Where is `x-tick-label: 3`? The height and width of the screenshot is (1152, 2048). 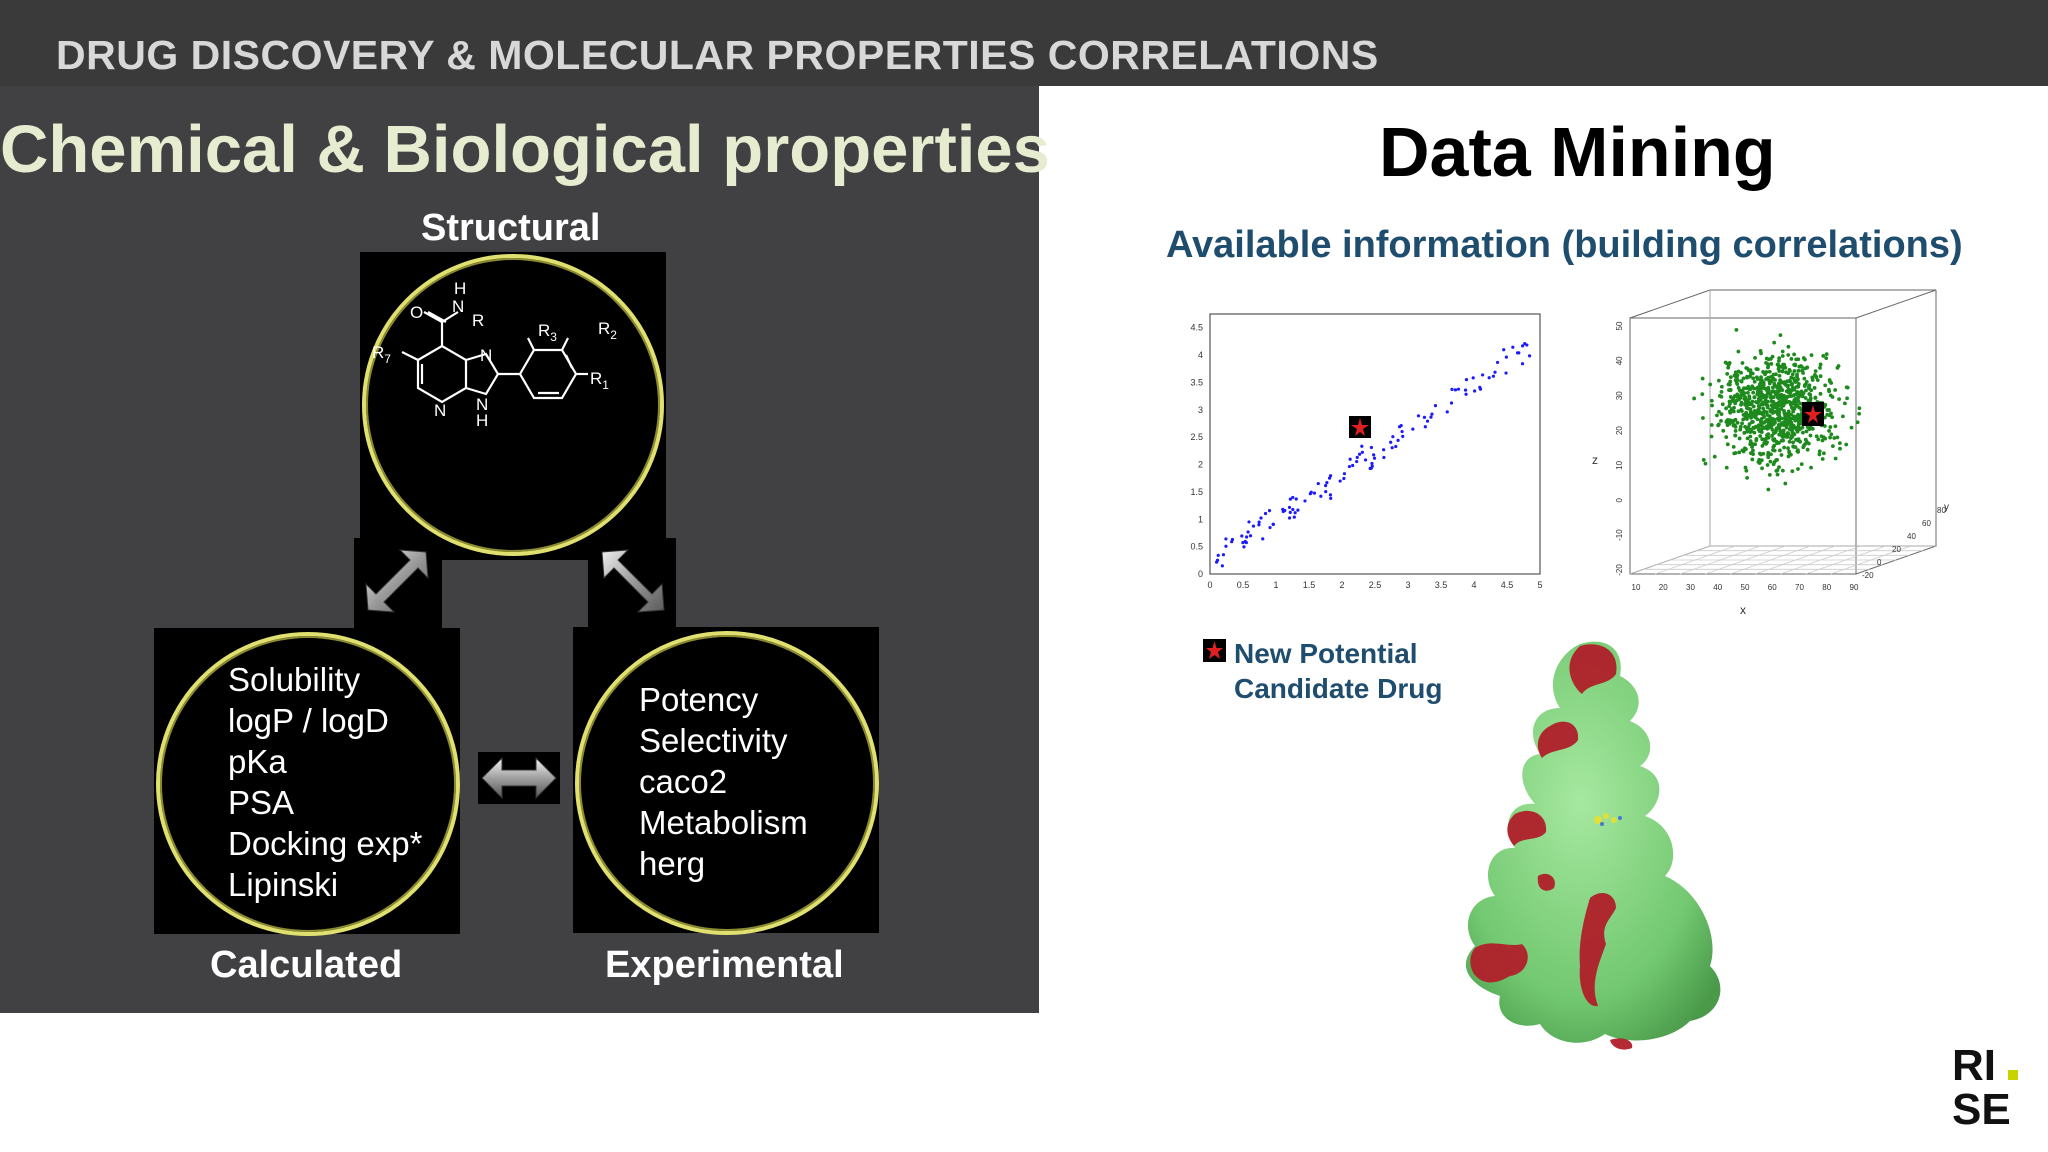
x-tick-label: 3 is located at coordinates (1407, 585).